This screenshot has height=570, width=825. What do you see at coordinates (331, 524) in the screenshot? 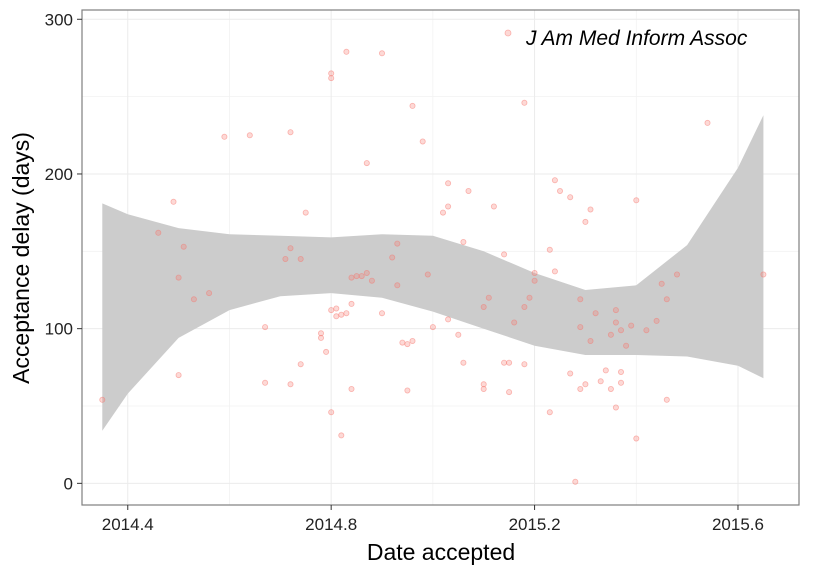
I see `x-tick-label: 2014.8` at bounding box center [331, 524].